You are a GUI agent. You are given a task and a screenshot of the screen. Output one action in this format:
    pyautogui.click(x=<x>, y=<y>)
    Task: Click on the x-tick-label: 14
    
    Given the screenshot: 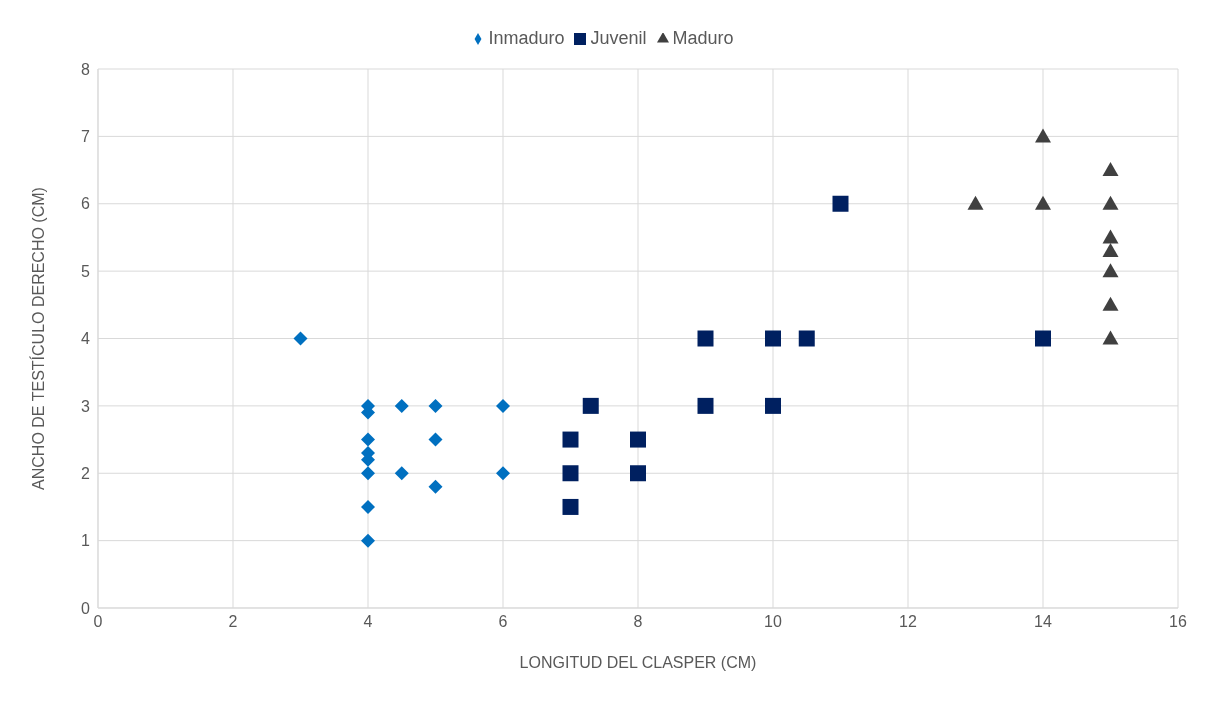 What is the action you would take?
    pyautogui.click(x=1043, y=622)
    